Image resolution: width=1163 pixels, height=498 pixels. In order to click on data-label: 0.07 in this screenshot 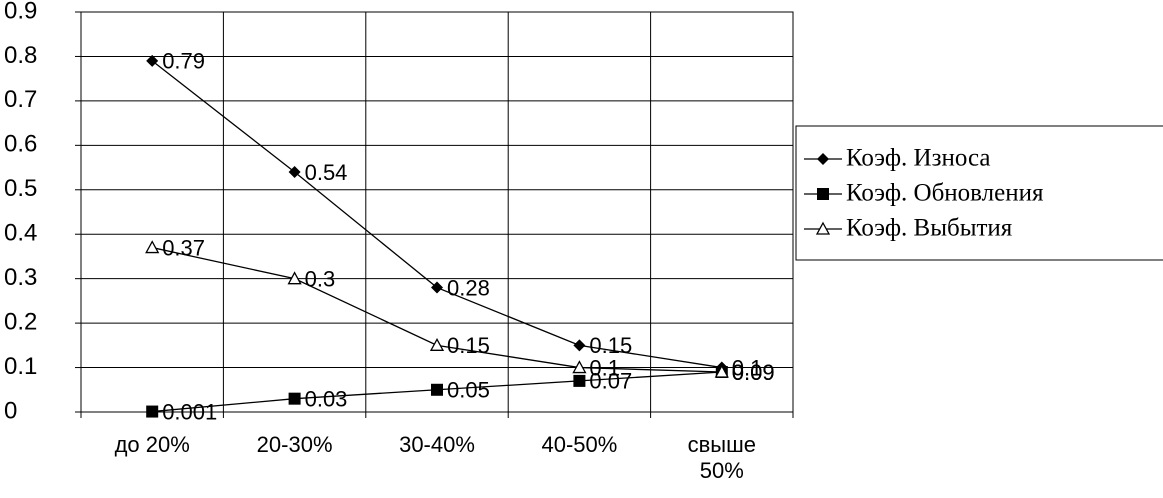, I will do `click(610, 381)`.